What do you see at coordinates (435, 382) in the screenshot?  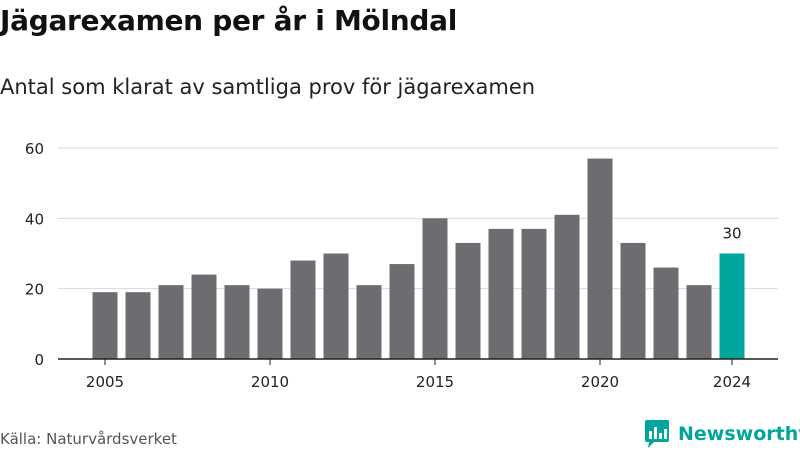 I see `x-tick-label: 2015` at bounding box center [435, 382].